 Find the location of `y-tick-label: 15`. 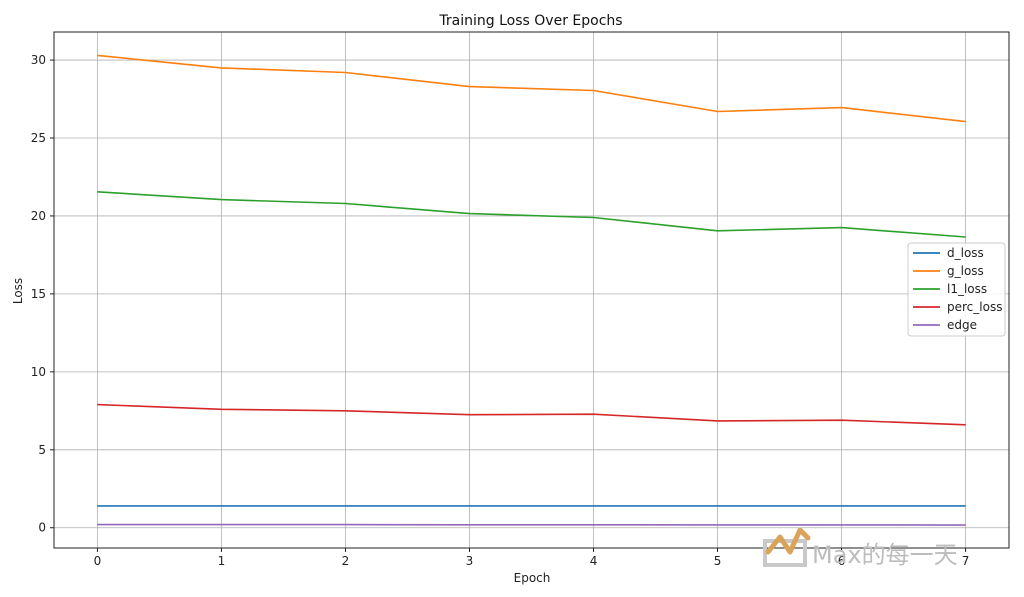

y-tick-label: 15 is located at coordinates (38, 294).